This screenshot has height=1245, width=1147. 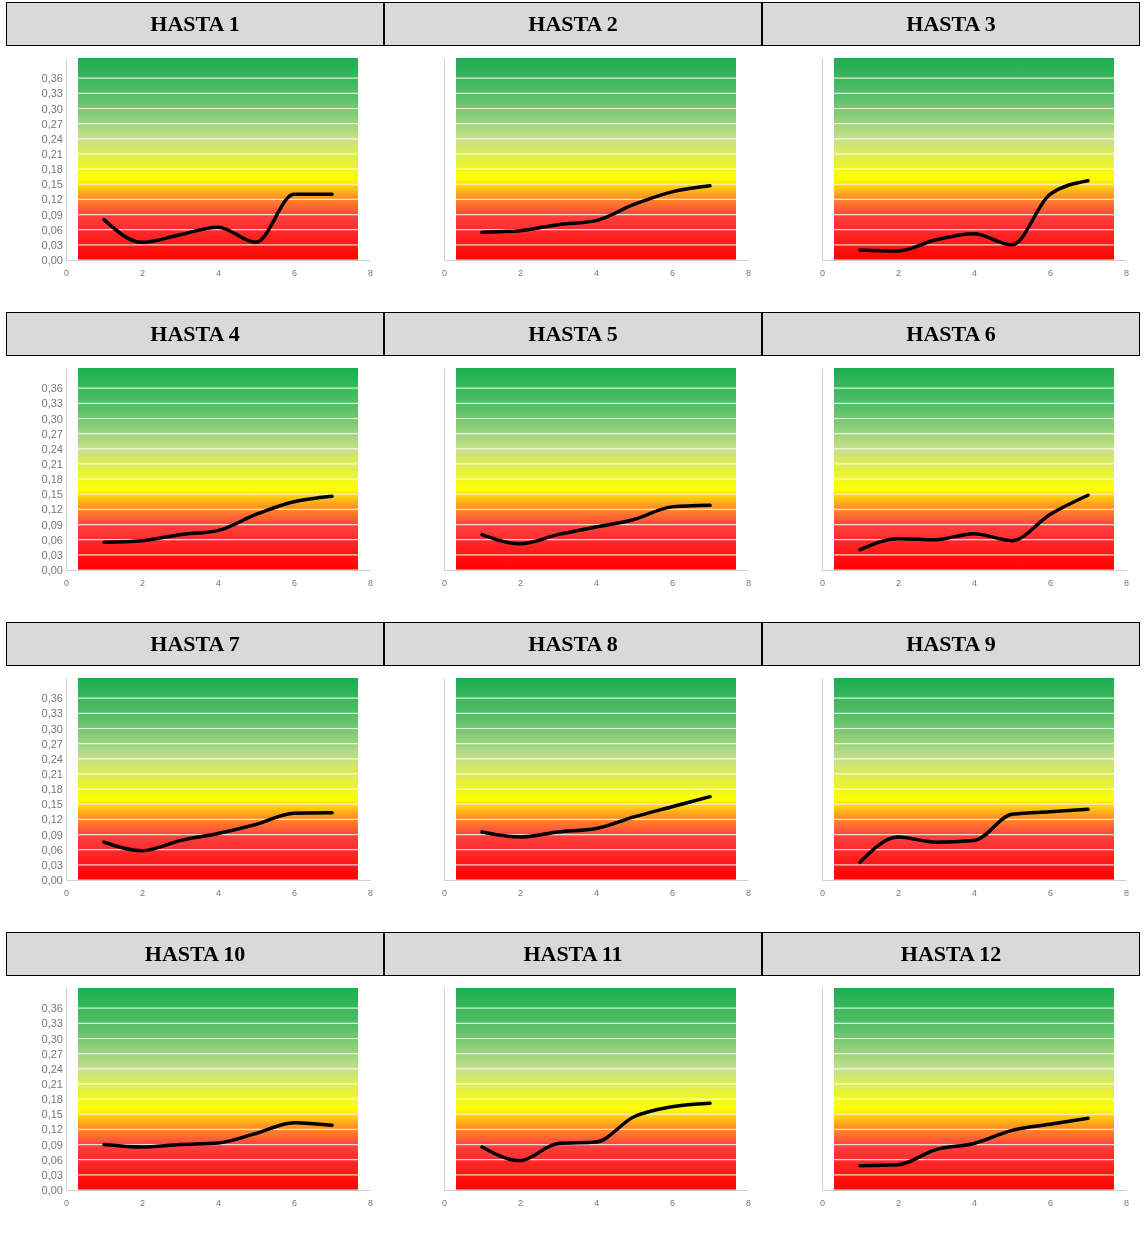 I want to click on chart-title: HASTA 6, so click(x=951, y=334).